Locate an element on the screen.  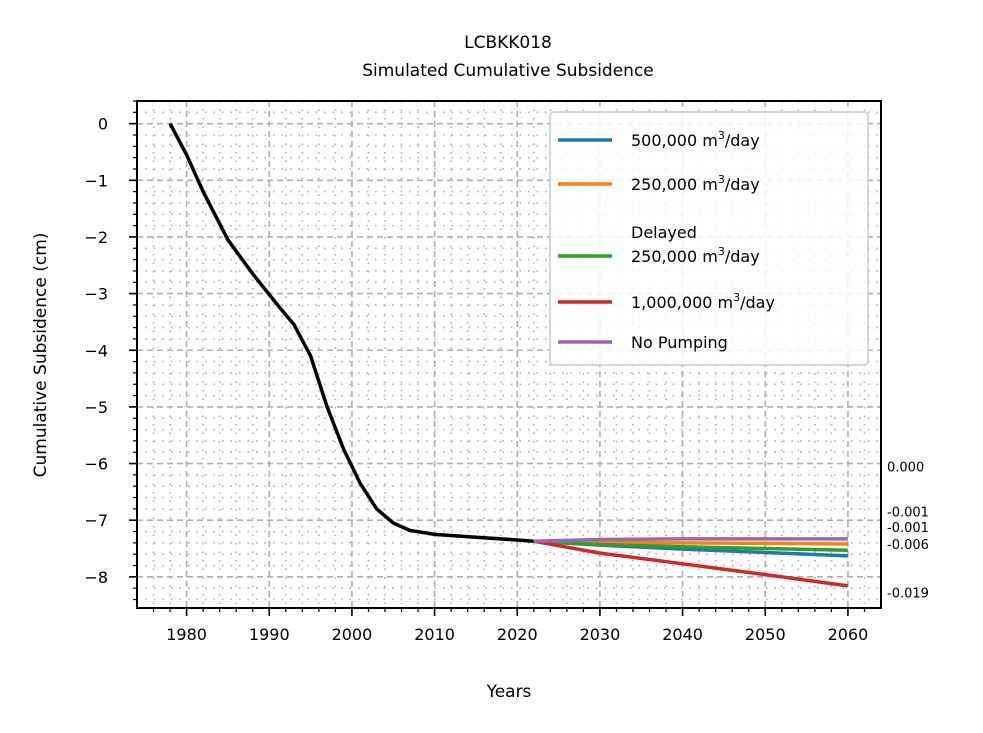
x-tick-label: 2050 is located at coordinates (765, 634).